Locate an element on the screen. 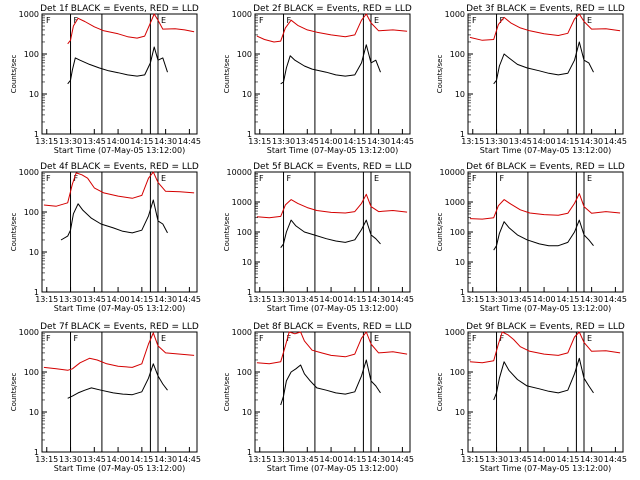 This screenshot has height=480, width=640. panel-title: Det 7f BLACK = Events, RED = LLD is located at coordinates (119, 327).